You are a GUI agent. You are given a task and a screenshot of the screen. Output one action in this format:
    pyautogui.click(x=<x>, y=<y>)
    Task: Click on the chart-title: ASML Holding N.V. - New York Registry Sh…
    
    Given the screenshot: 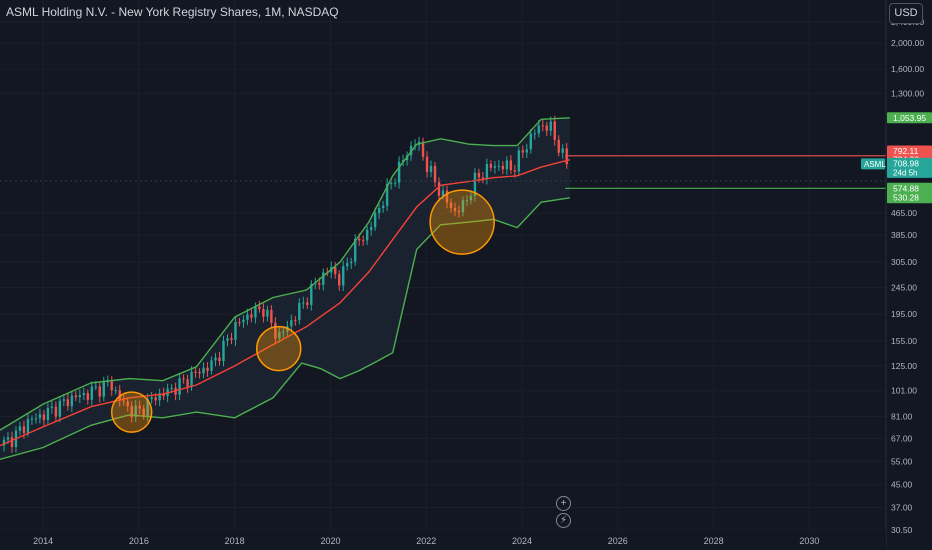 What is the action you would take?
    pyautogui.click(x=172, y=12)
    